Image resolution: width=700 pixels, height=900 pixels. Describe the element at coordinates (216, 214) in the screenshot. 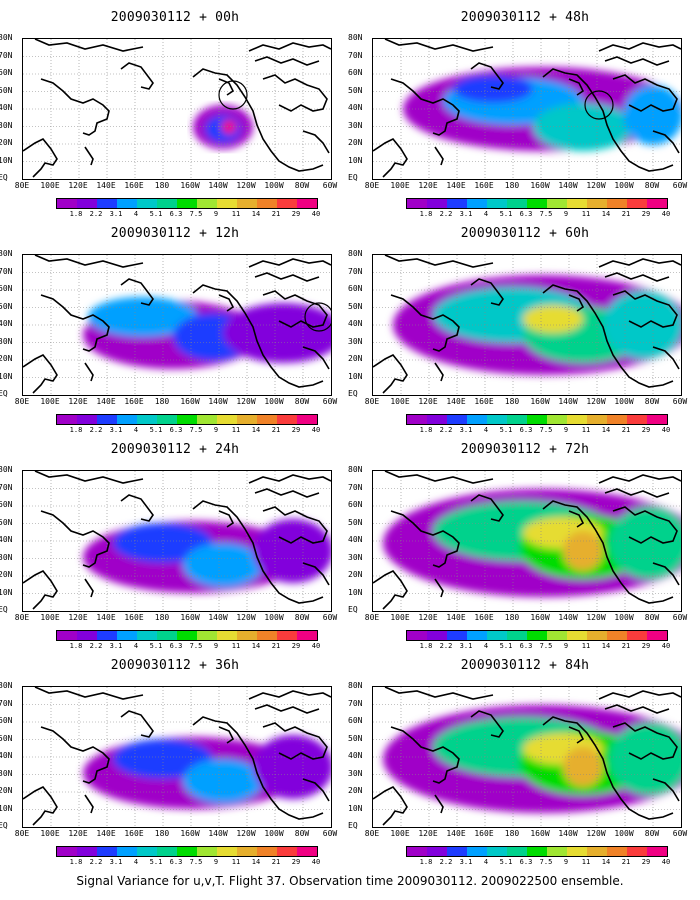

I see `colorbar-label: 9` at that location.